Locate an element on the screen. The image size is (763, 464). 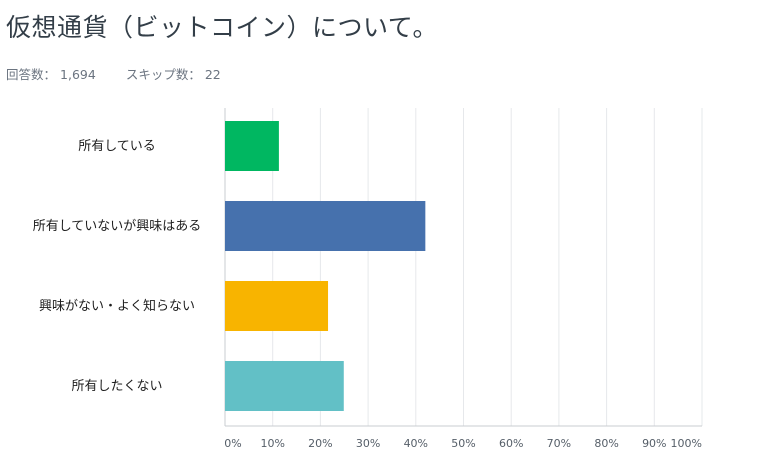
x-tick-label: 100% is located at coordinates (686, 443).